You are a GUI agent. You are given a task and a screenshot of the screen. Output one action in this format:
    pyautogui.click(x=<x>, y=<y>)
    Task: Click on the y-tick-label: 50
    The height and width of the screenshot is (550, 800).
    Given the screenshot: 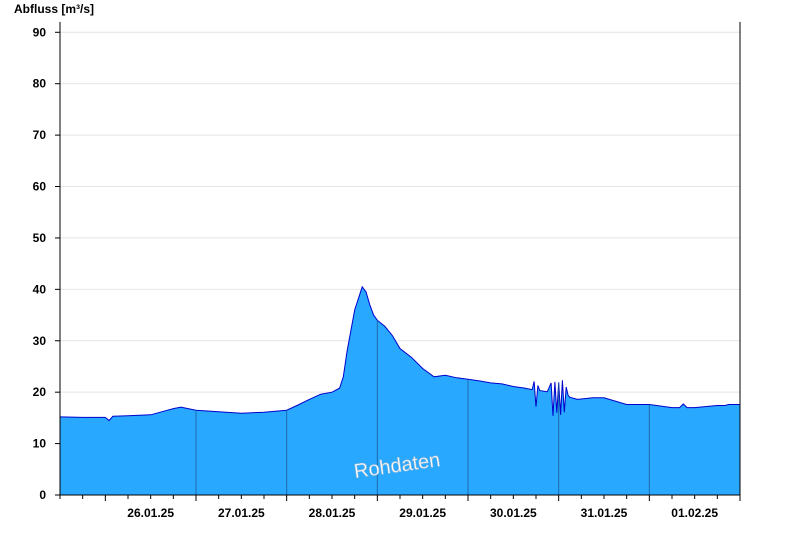 What is the action you would take?
    pyautogui.click(x=40, y=238)
    